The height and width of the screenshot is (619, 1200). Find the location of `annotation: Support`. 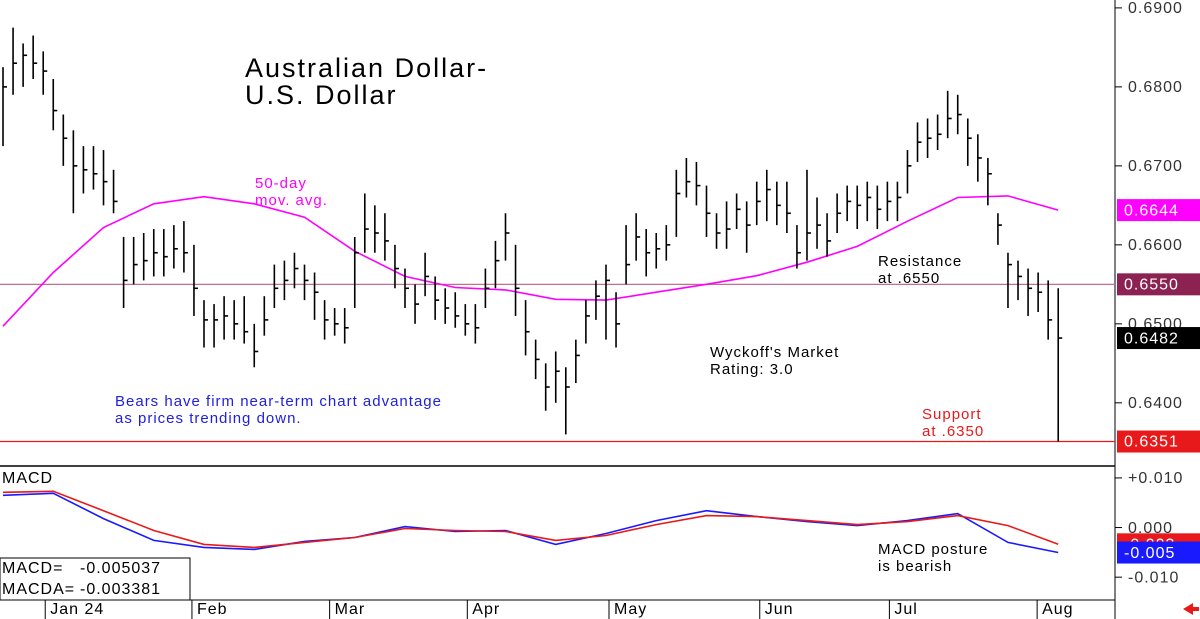

annotation: Support is located at coordinates (952, 414).